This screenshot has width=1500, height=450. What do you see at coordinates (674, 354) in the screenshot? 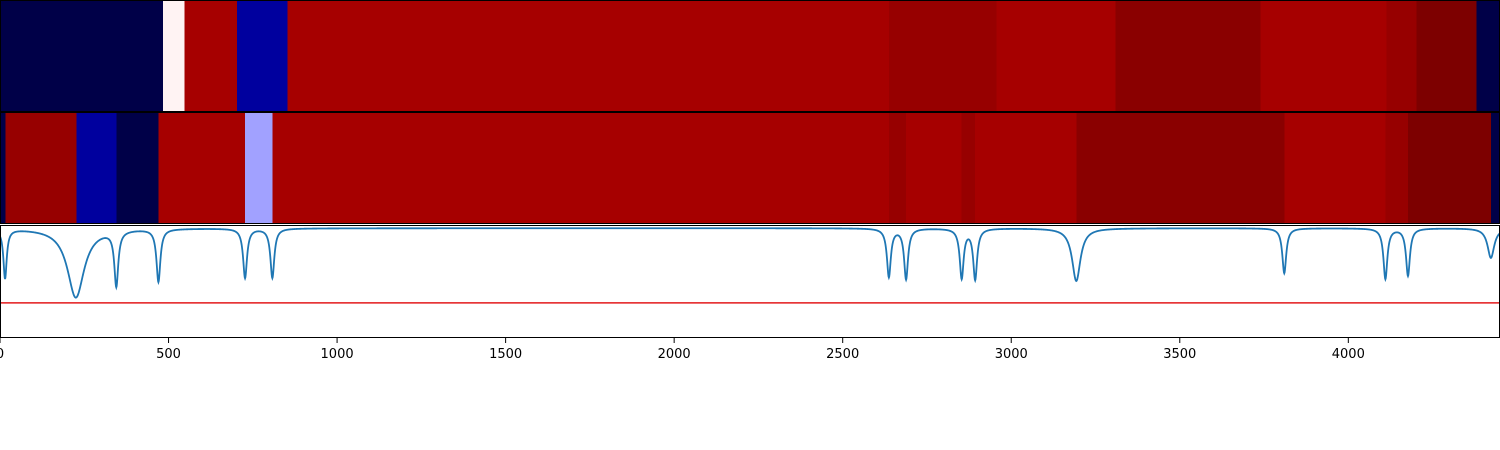
I see `x-tick-label: 2000` at bounding box center [674, 354].